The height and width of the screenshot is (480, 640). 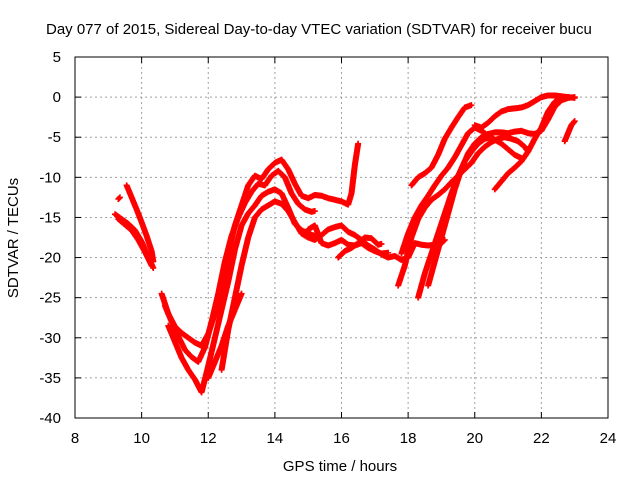 What do you see at coordinates (275, 438) in the screenshot?
I see `x-tick-label: 14` at bounding box center [275, 438].